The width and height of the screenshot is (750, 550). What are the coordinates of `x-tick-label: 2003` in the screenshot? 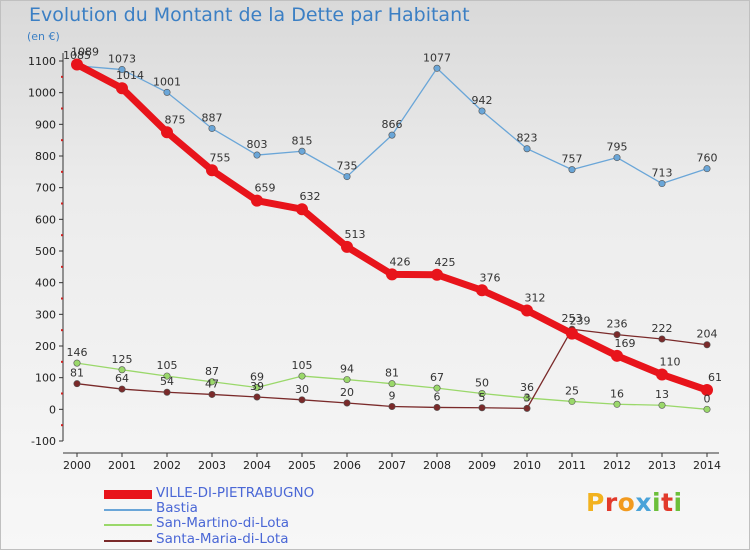 It's located at (212, 465).